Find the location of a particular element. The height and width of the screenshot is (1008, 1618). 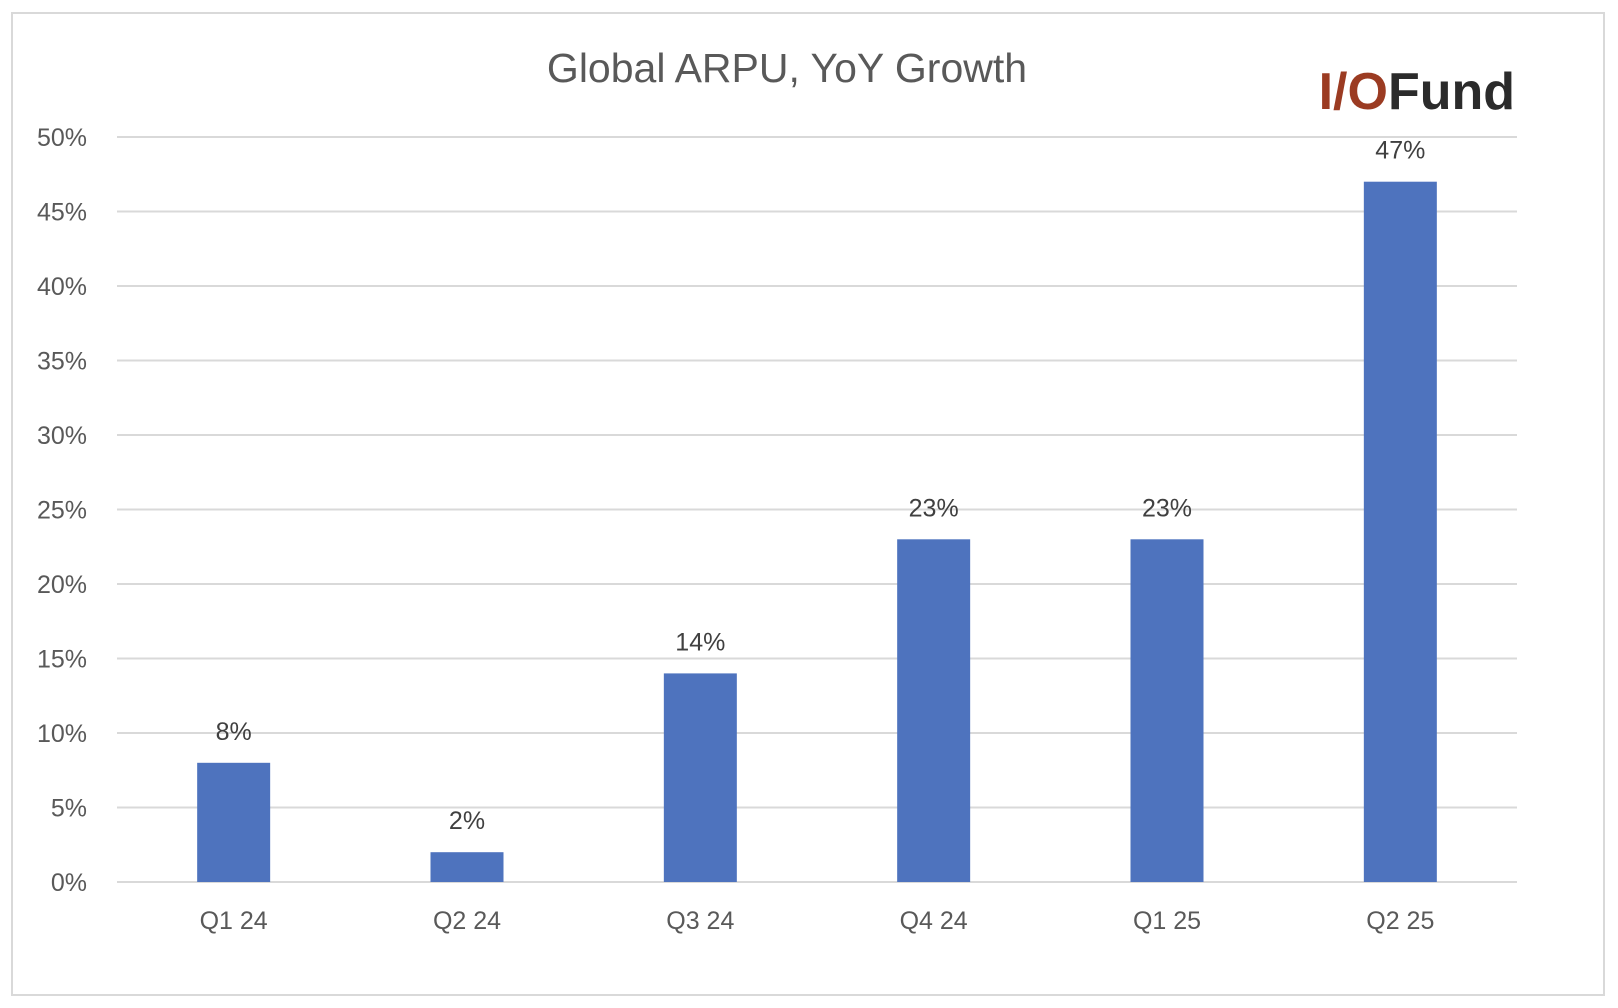

logo-io-text: I/O is located at coordinates (1353, 92).